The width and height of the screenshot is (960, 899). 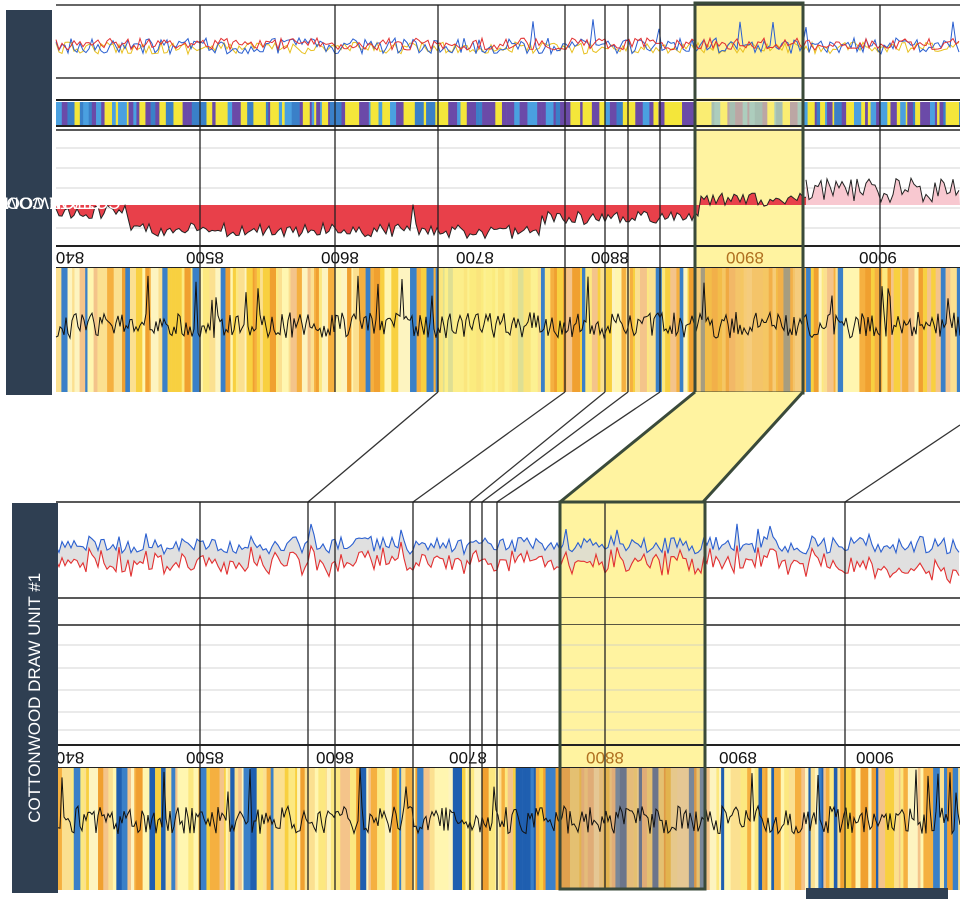 What do you see at coordinates (738, 757) in the screenshot?
I see `bottom-depth-label: 8900` at bounding box center [738, 757].